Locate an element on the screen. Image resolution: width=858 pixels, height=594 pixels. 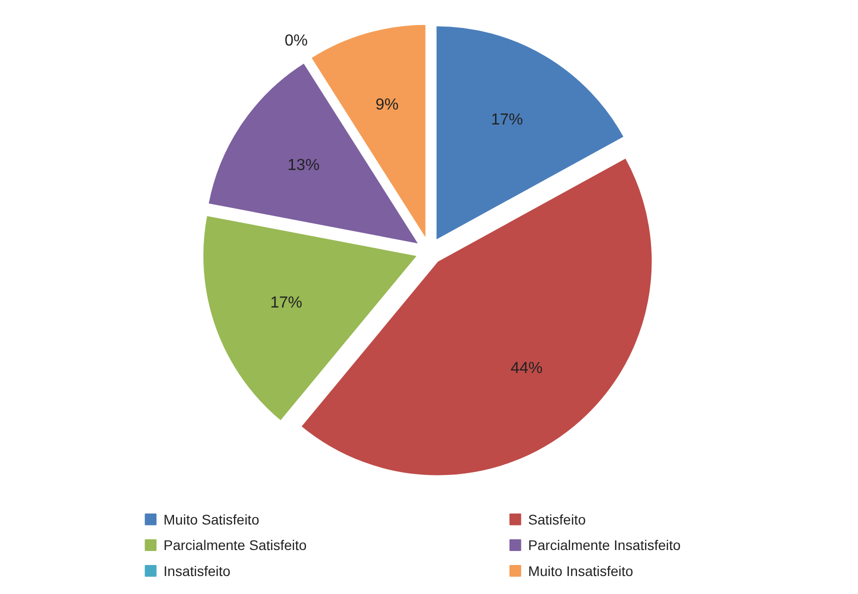
legend-label: Satisfeito is located at coordinates (557, 519).